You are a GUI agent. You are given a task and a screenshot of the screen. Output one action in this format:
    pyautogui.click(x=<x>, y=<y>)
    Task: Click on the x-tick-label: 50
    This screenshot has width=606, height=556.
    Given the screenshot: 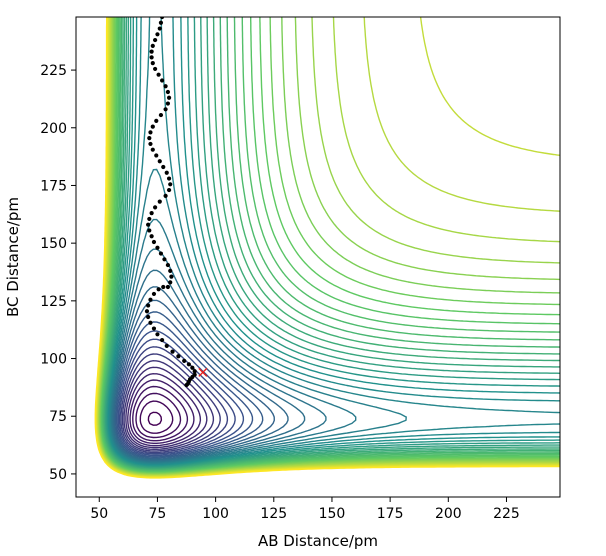 What is the action you would take?
    pyautogui.click(x=99, y=514)
    